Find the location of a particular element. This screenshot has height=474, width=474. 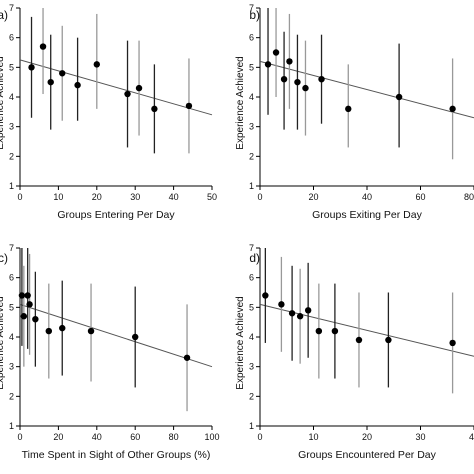

panel-label: a) is located at coordinates (4, 15).